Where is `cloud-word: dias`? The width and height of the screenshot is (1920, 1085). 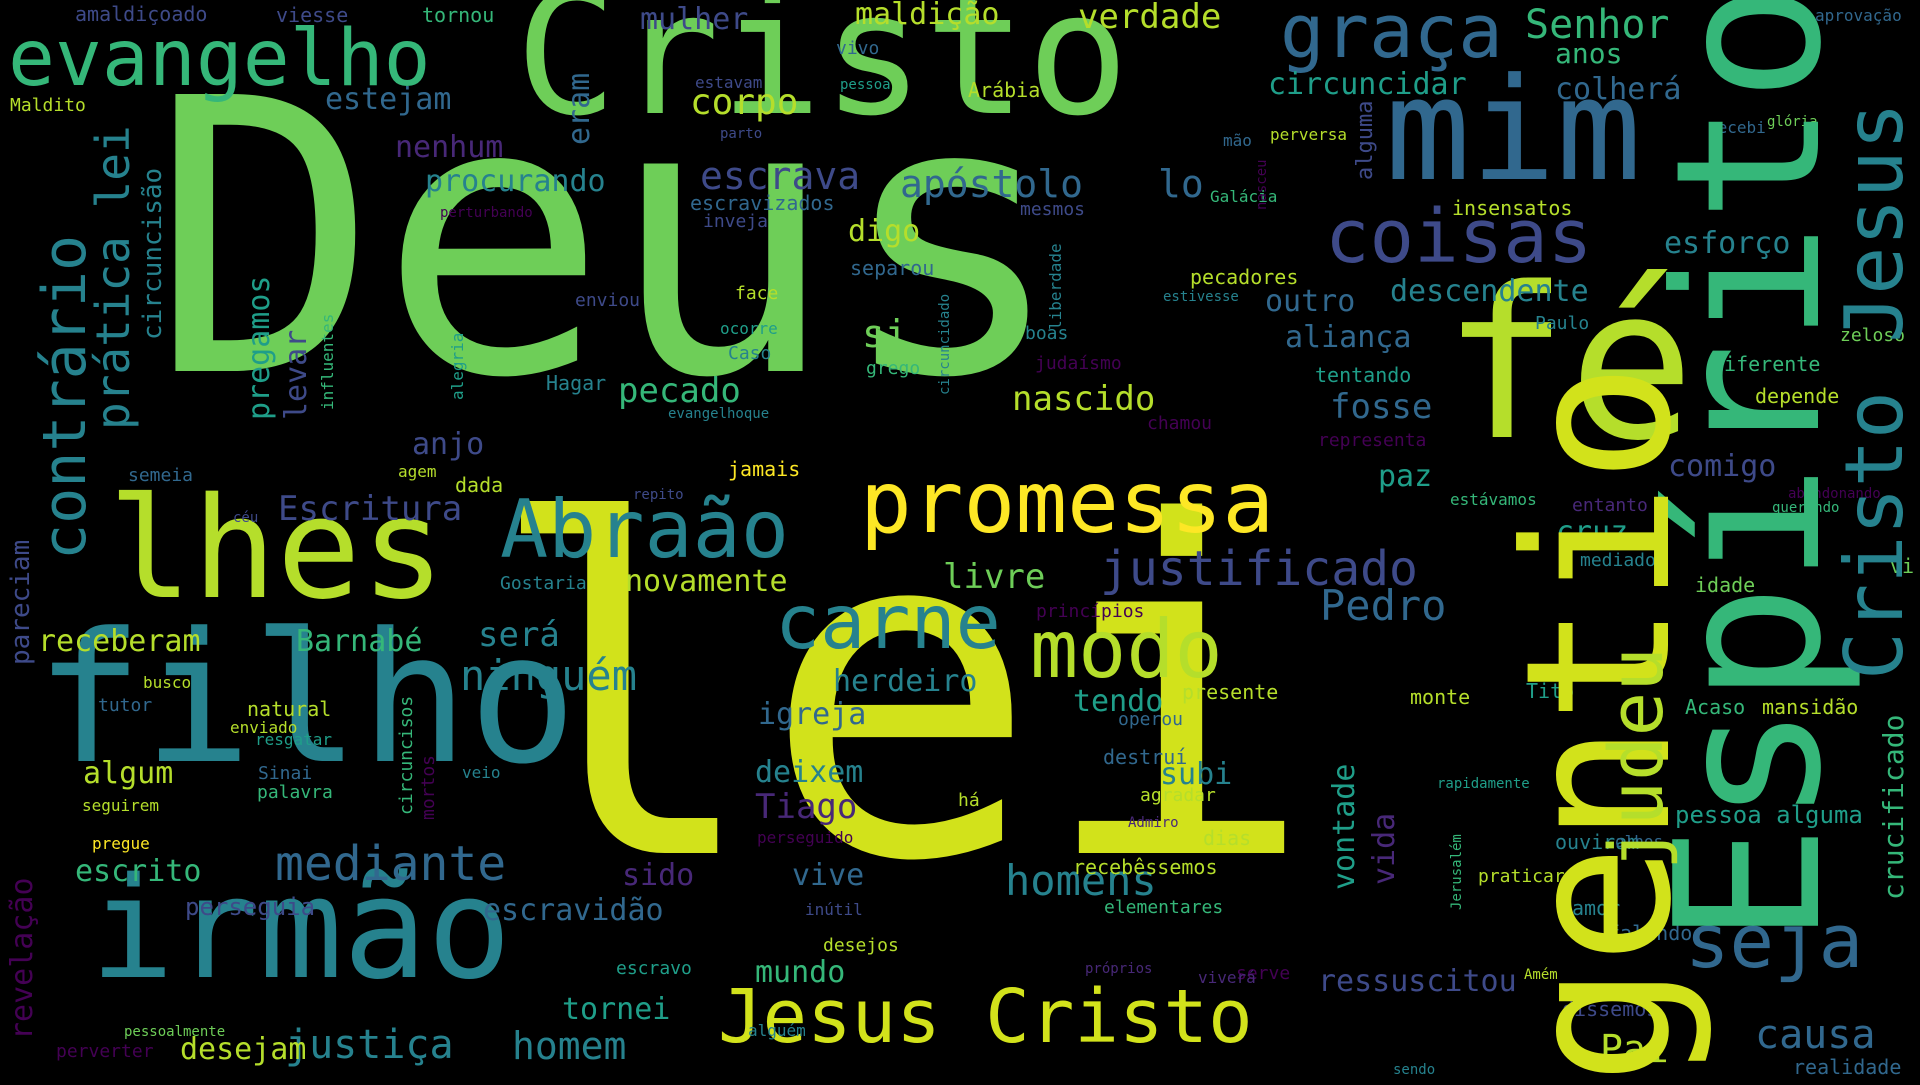
cloud-word: dias is located at coordinates (1227, 838).